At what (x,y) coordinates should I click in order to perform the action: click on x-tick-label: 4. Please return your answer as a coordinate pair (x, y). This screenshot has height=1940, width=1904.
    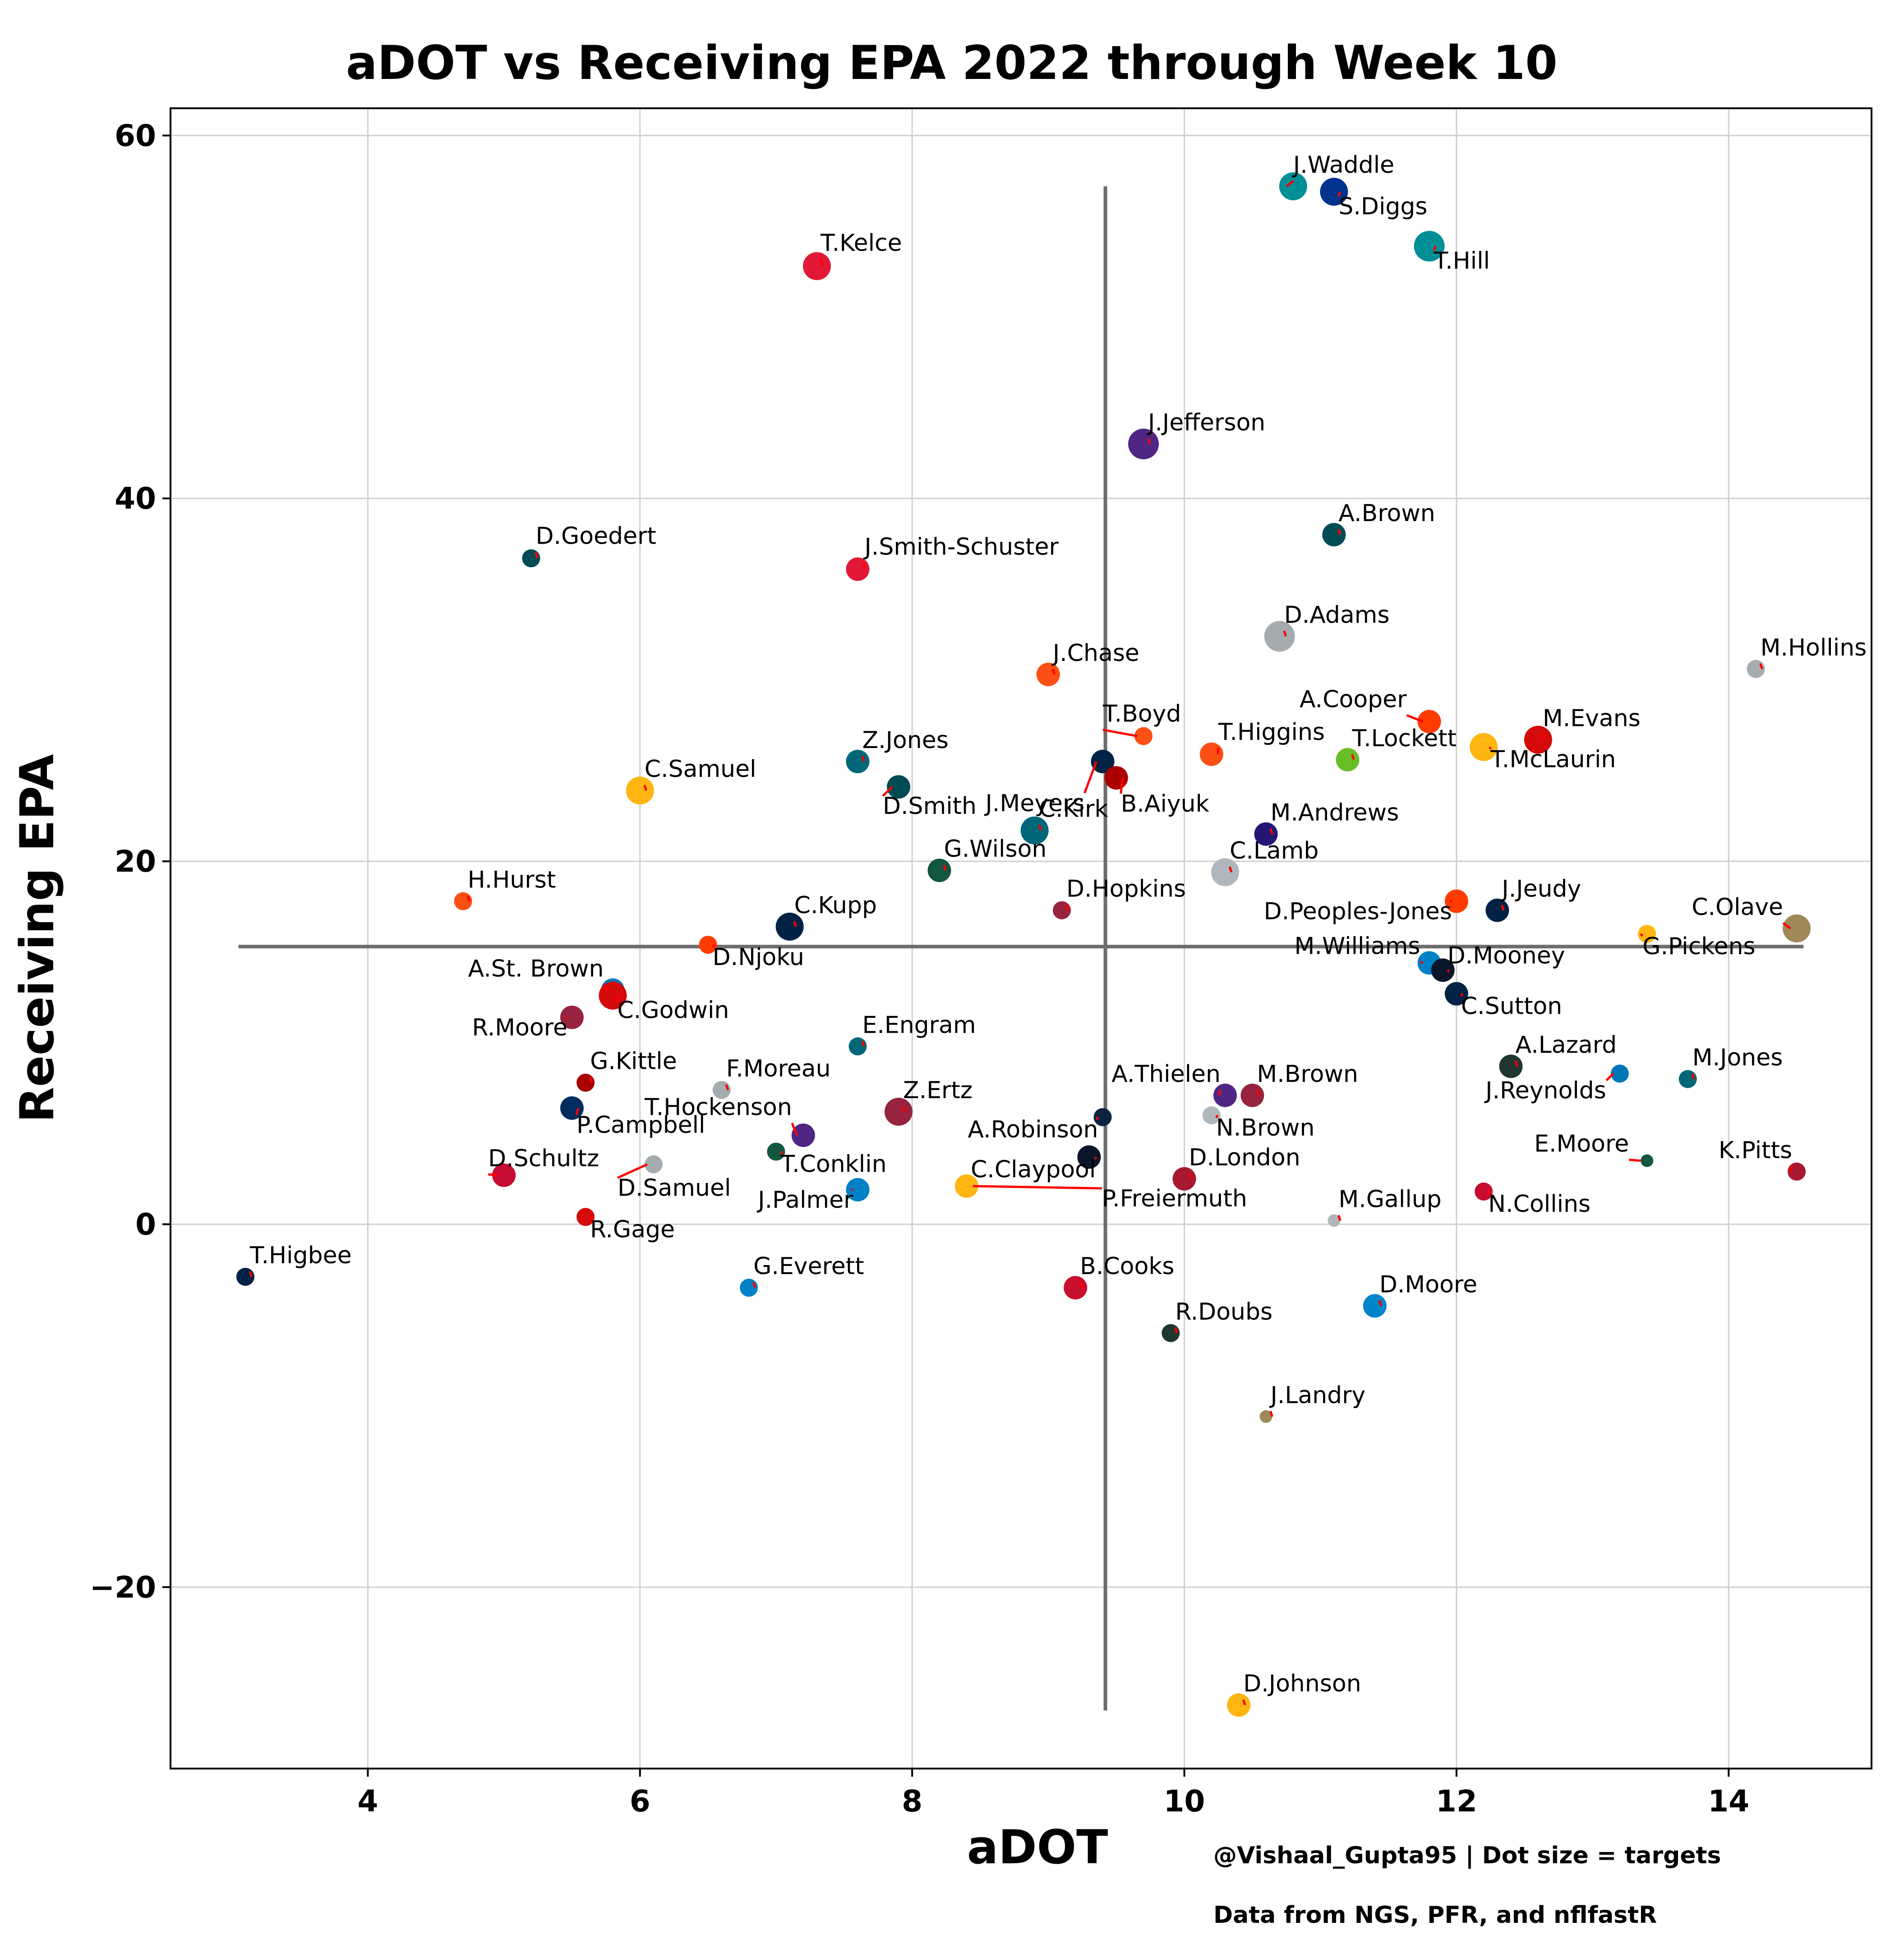
    Looking at the image, I should click on (367, 1801).